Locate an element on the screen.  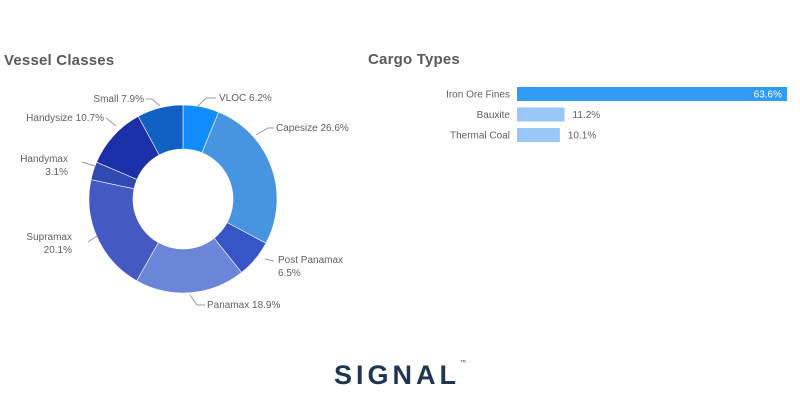
signal-logo: SIGNAL™ is located at coordinates (400, 375).